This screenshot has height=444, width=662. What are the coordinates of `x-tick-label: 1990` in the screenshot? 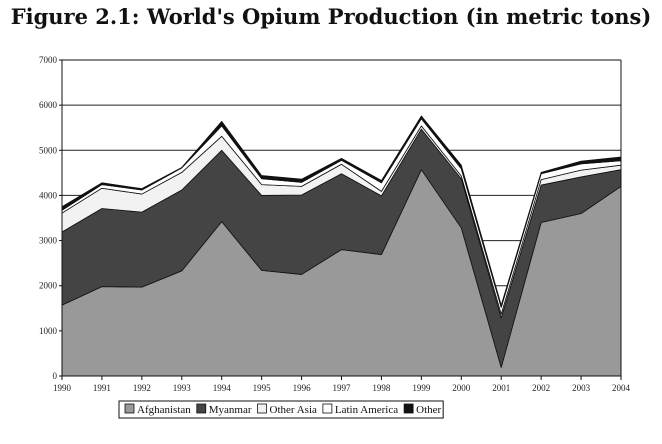 It's located at (62, 388).